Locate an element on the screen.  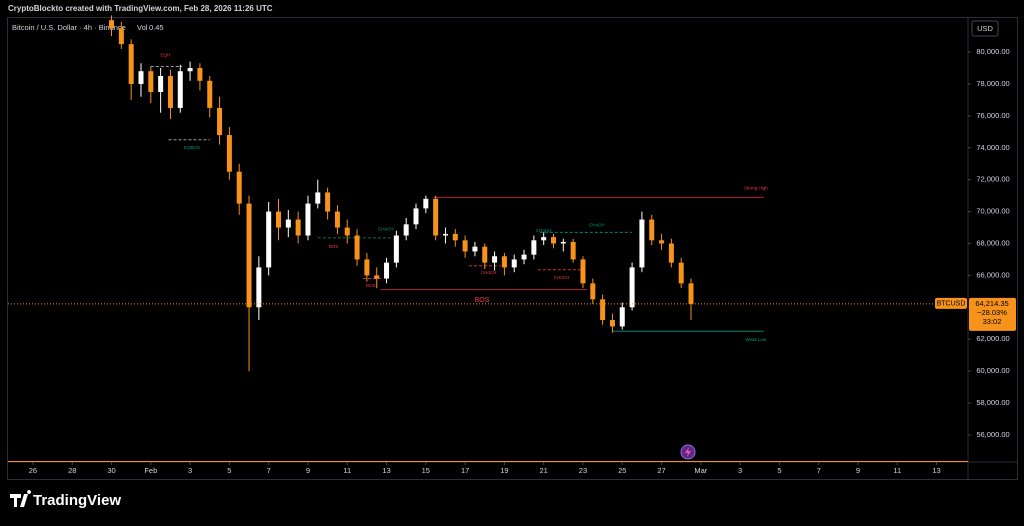
x-tick-label: 27 is located at coordinates (661, 470).